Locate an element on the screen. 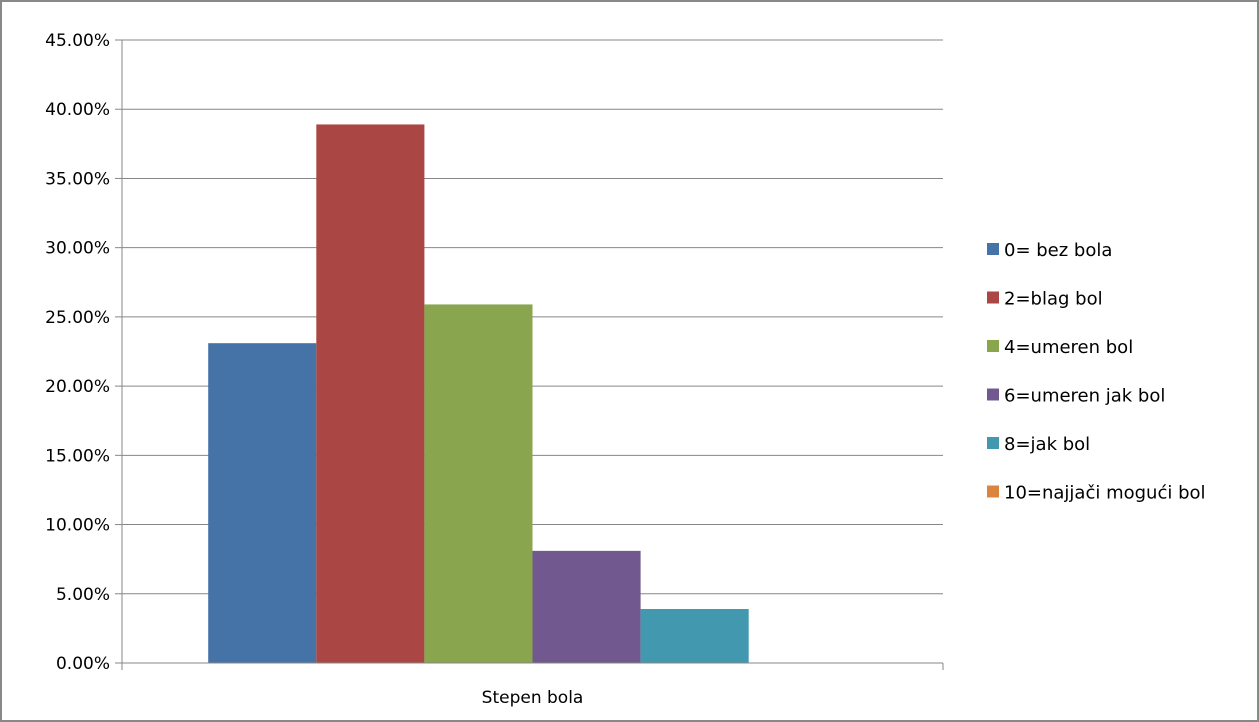  legend-label: 0= bez bola is located at coordinates (1058, 250).